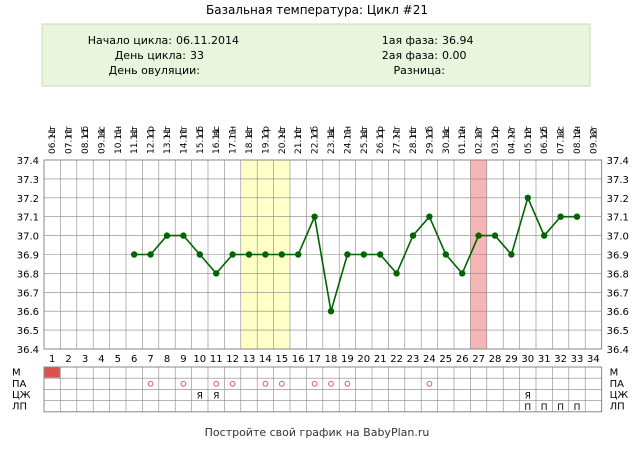  I want to click on cycle-day-label: День цикла:, so click(150, 55).